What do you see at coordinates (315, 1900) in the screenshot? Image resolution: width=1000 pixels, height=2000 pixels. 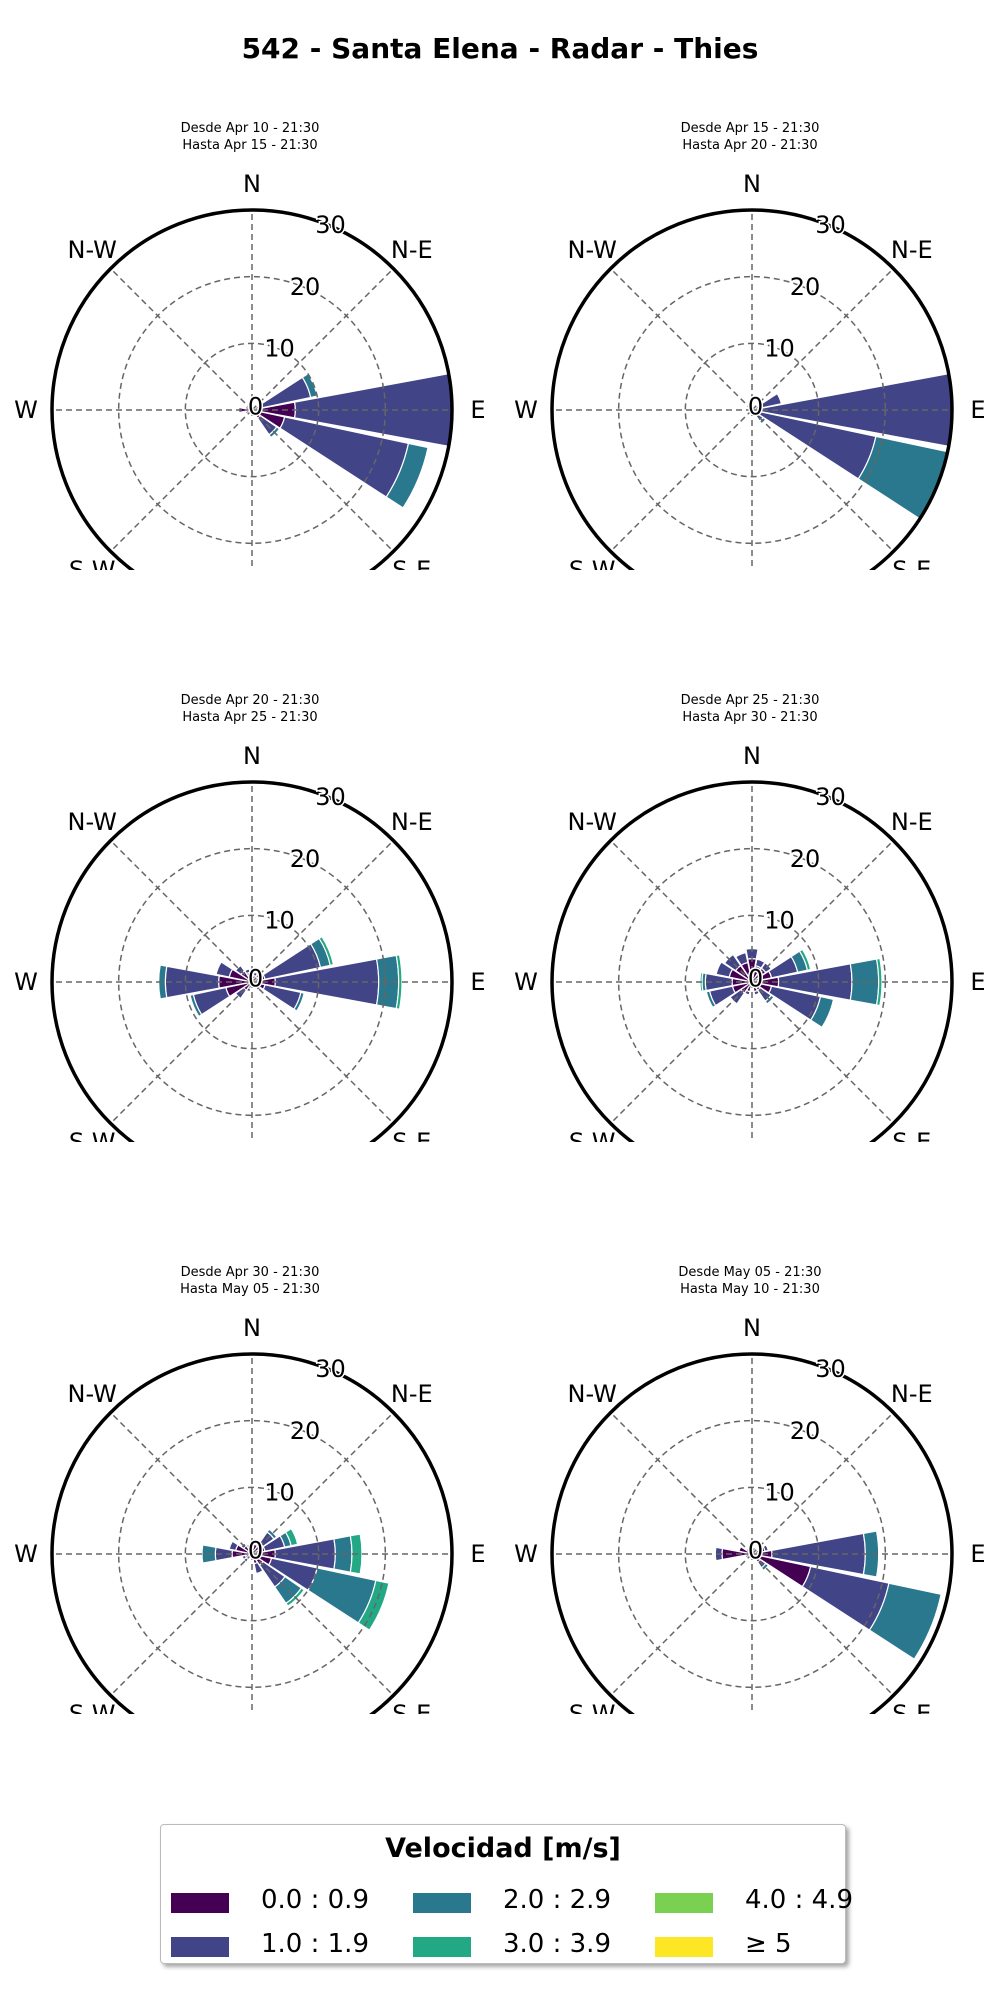 I see `legend-label: 0.0 : 0.9` at bounding box center [315, 1900].